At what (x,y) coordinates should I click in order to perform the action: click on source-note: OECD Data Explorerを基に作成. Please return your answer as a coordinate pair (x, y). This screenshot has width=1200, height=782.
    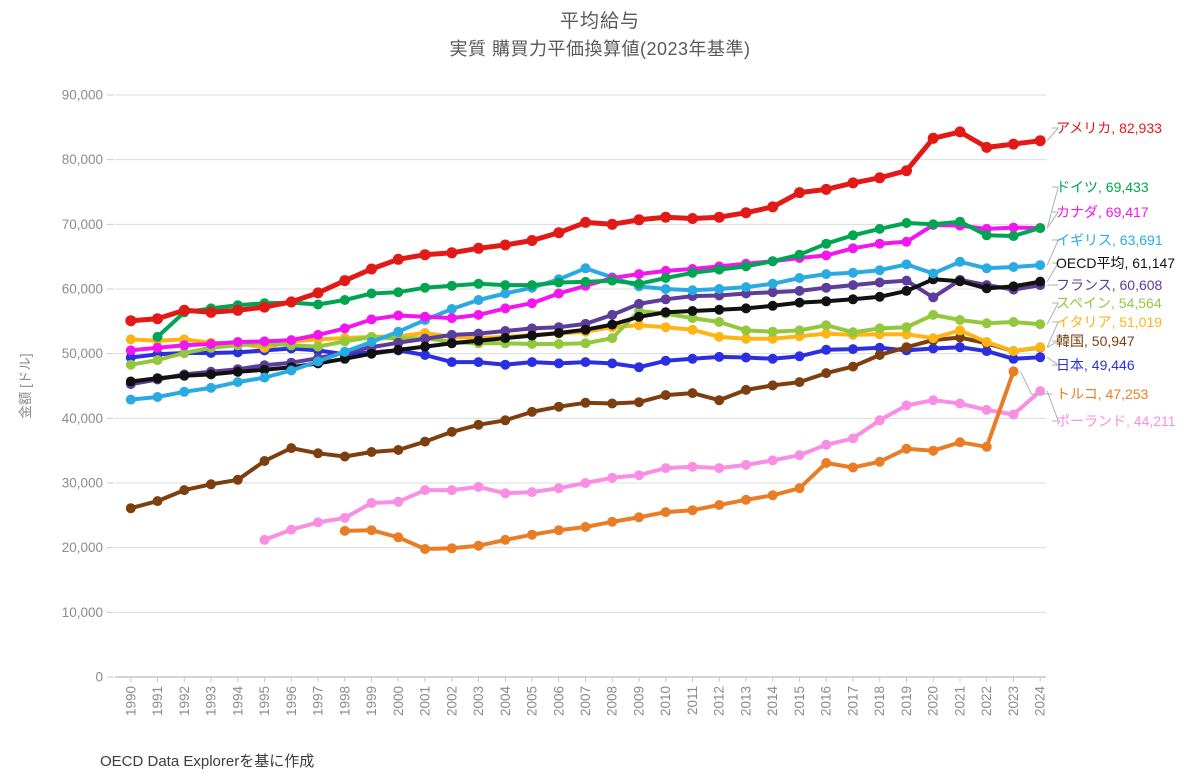
    Looking at the image, I should click on (207, 761).